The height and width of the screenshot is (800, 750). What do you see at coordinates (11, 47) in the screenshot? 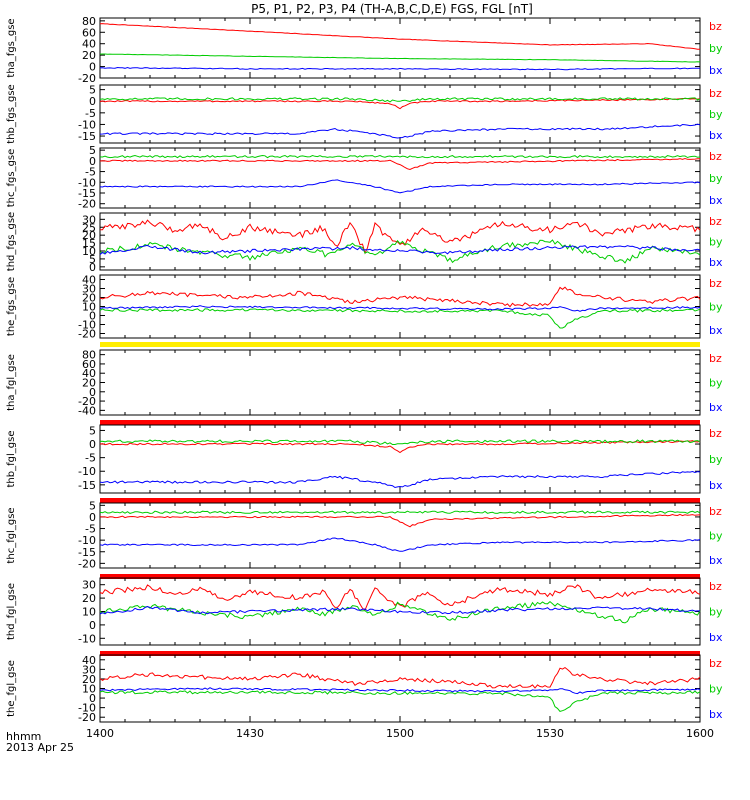
I see `y-axis-label: tha_fgs_gse` at bounding box center [11, 47].